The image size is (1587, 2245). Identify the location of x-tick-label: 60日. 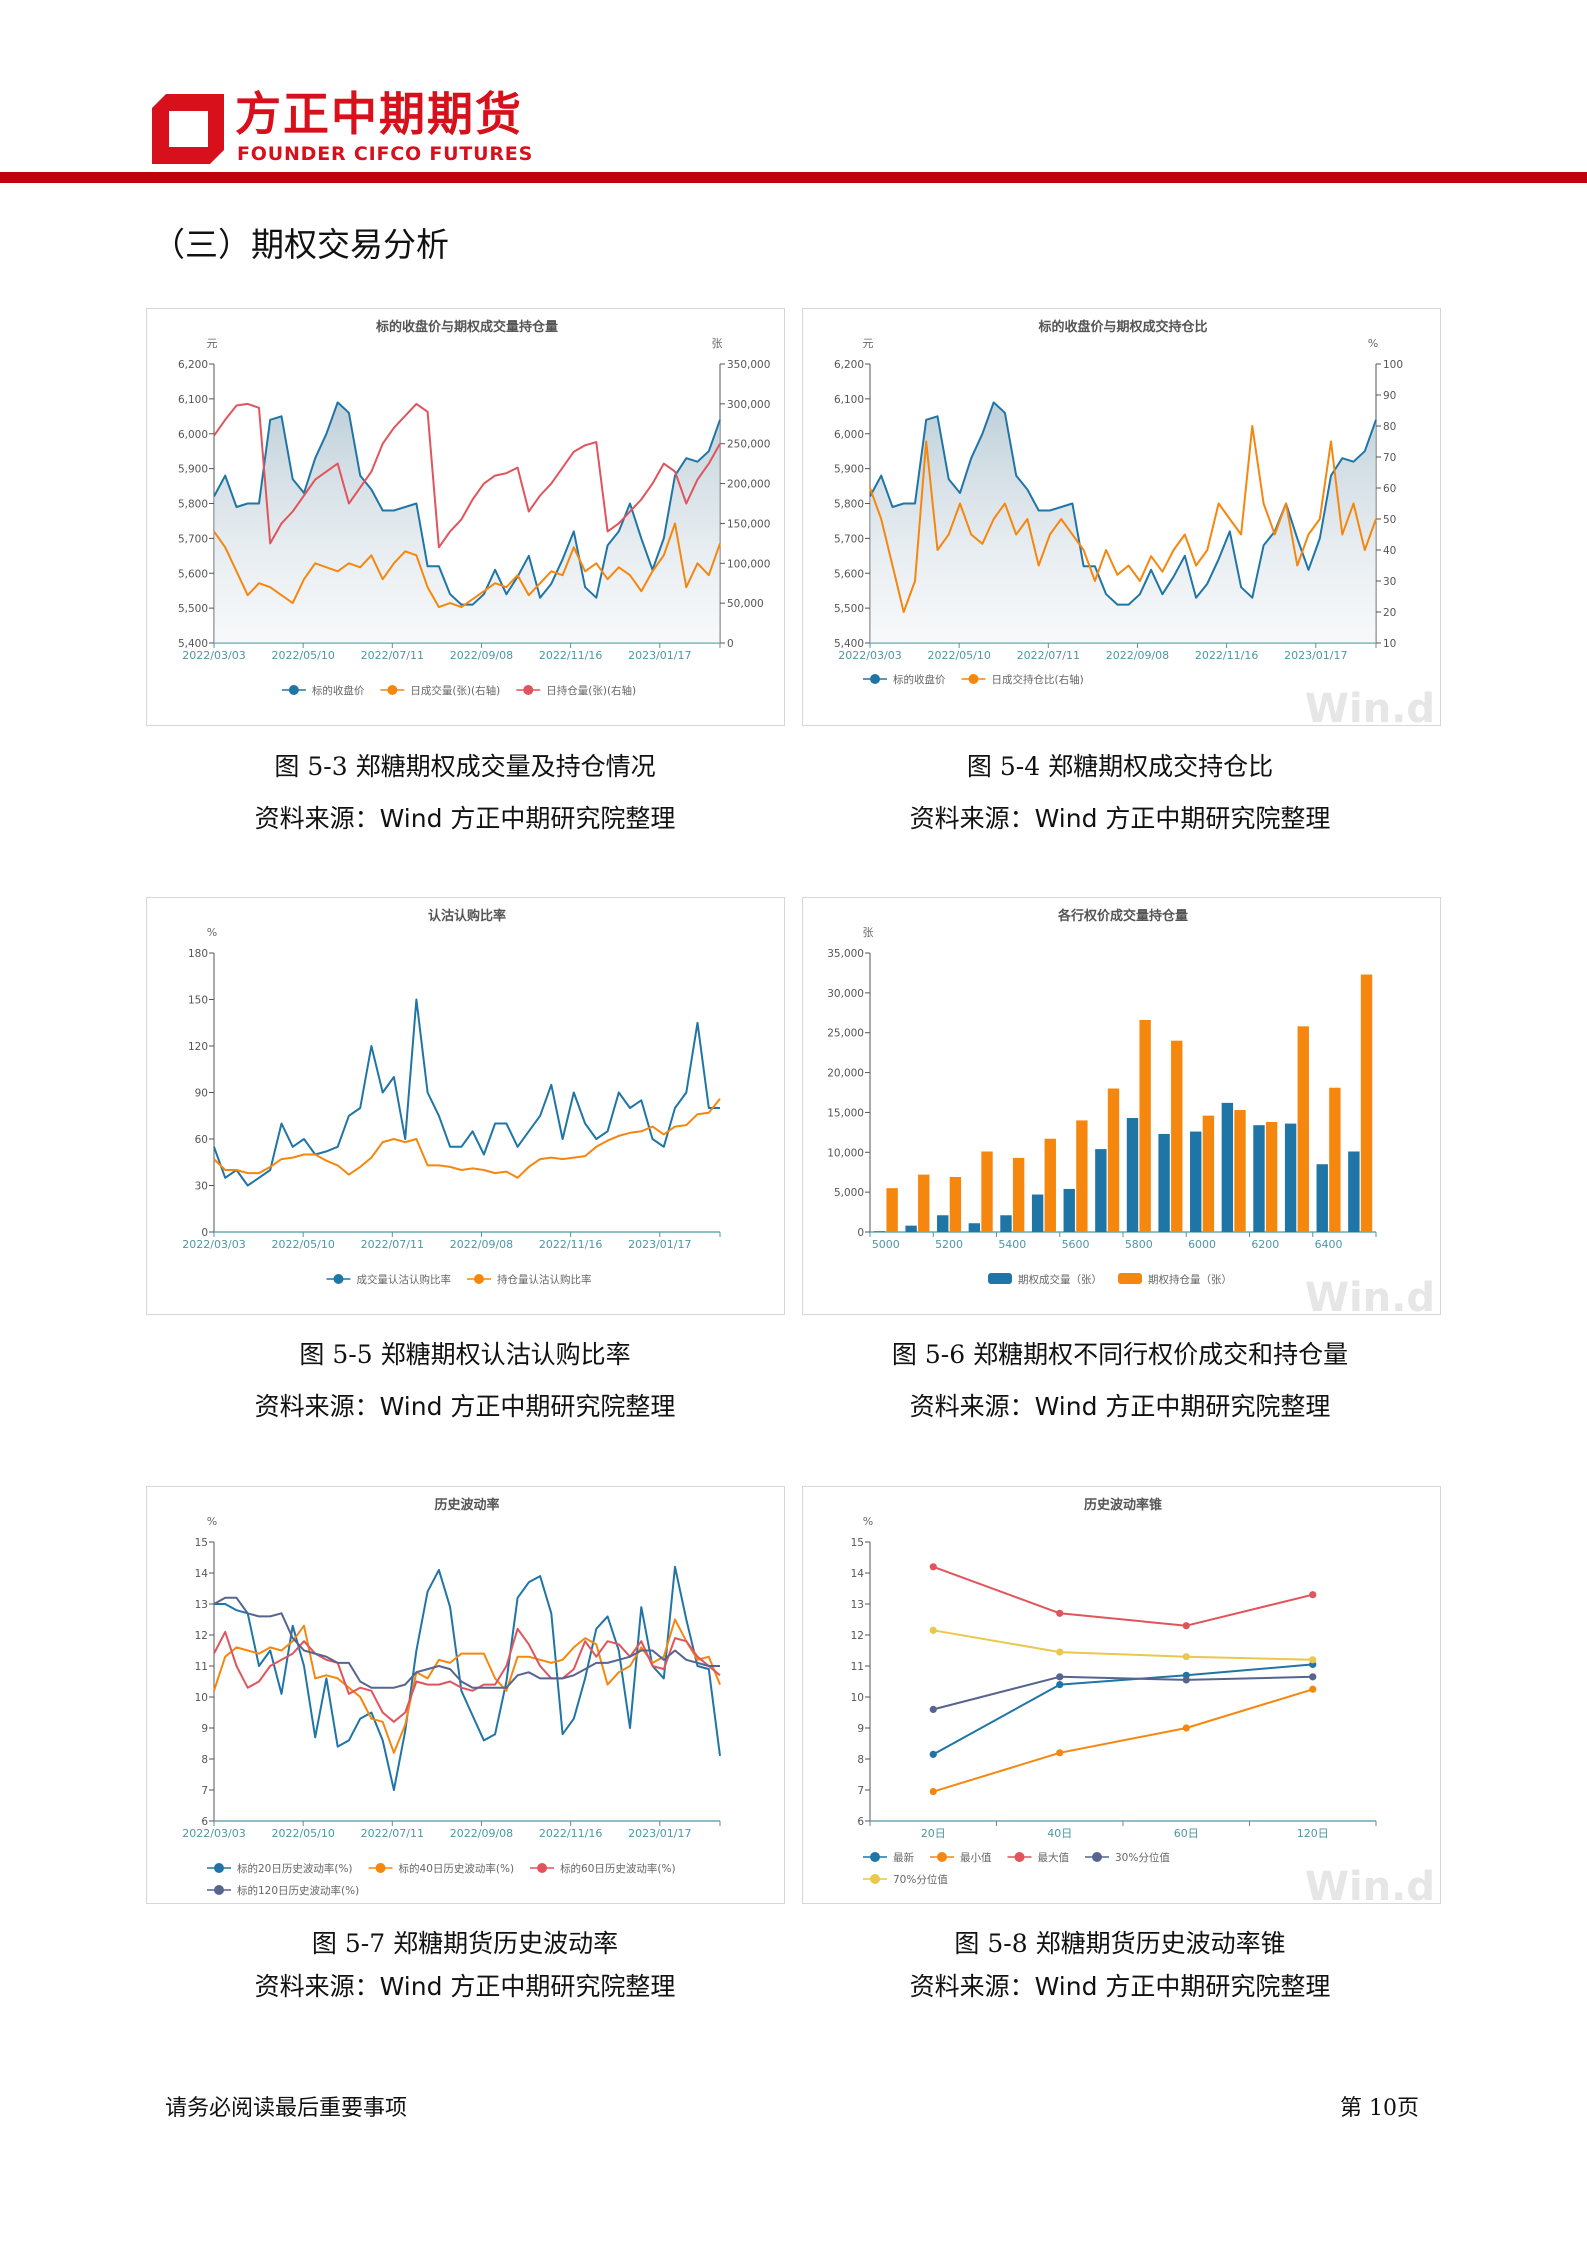
(1186, 1833).